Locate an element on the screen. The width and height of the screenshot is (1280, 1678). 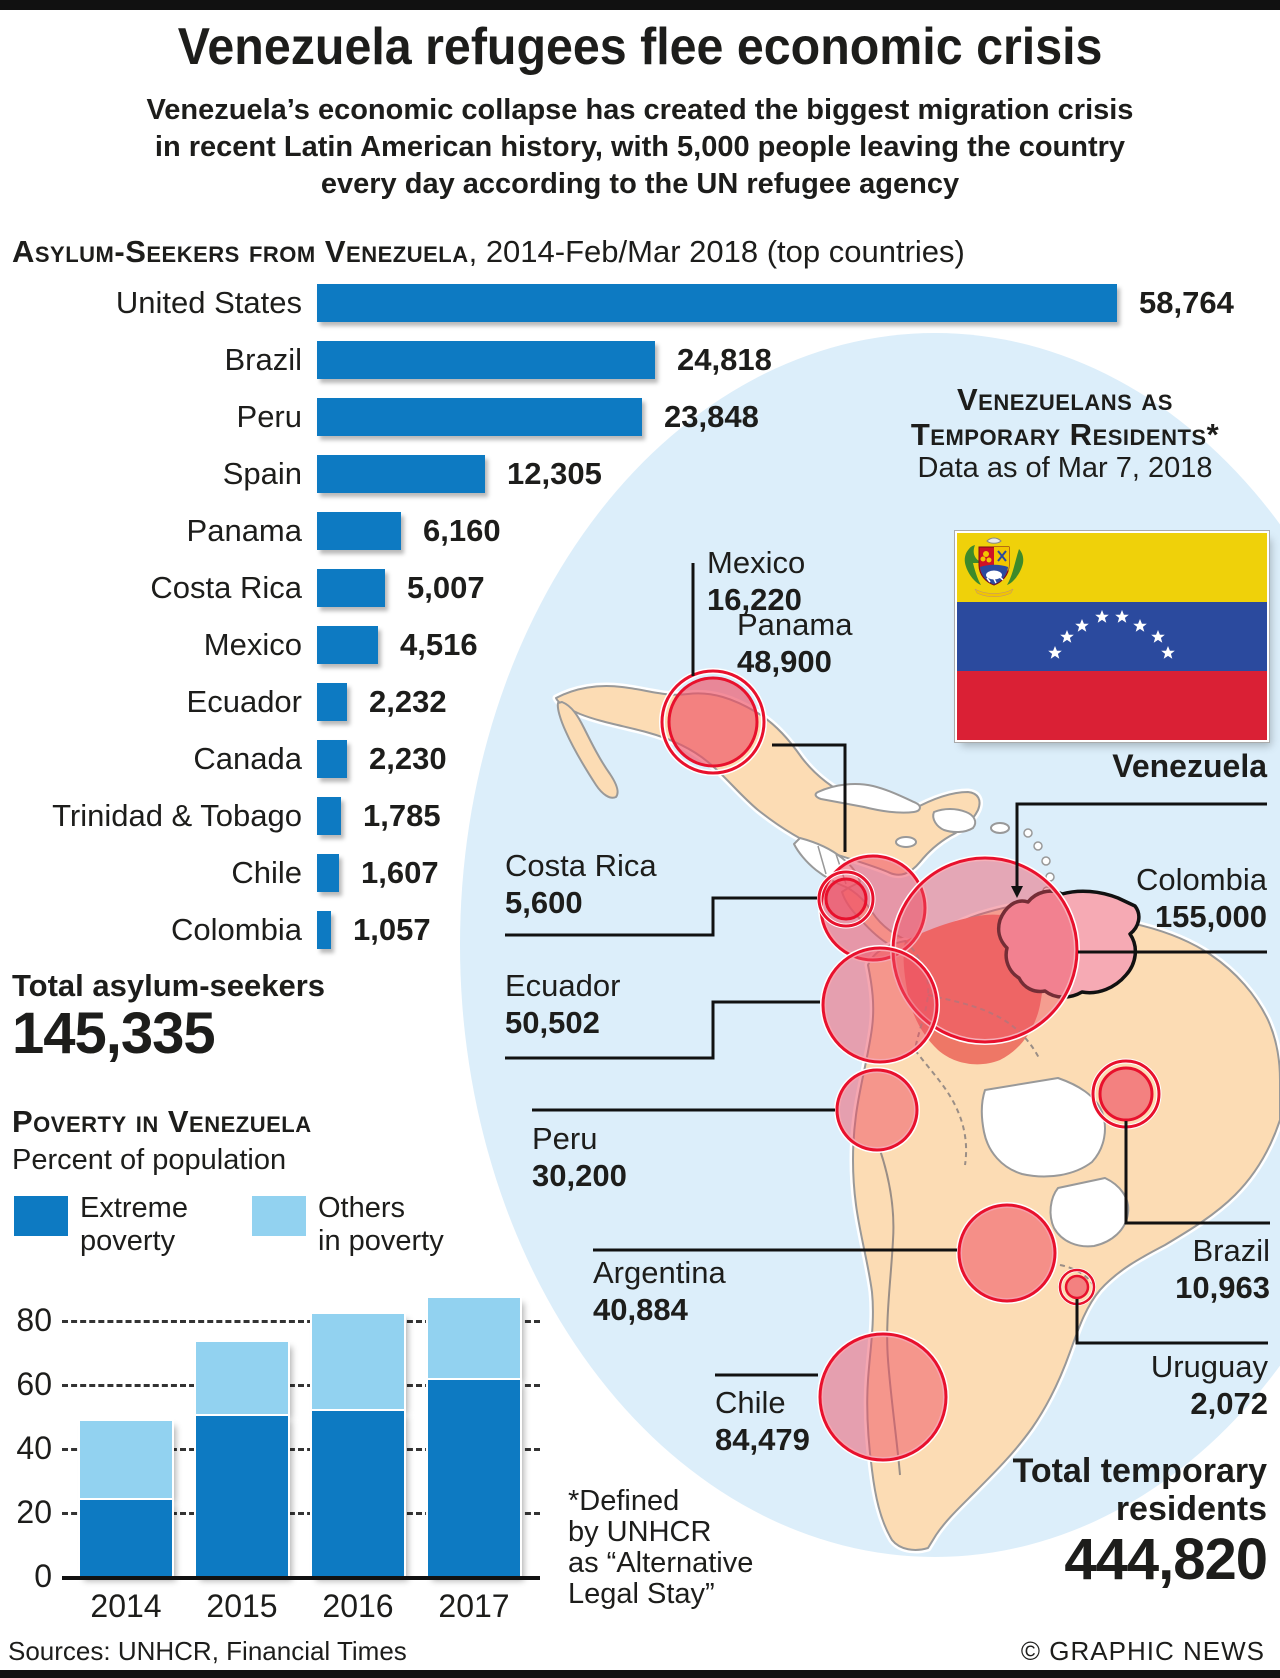
venezuela-arrowhead is located at coordinates (1017, 892).